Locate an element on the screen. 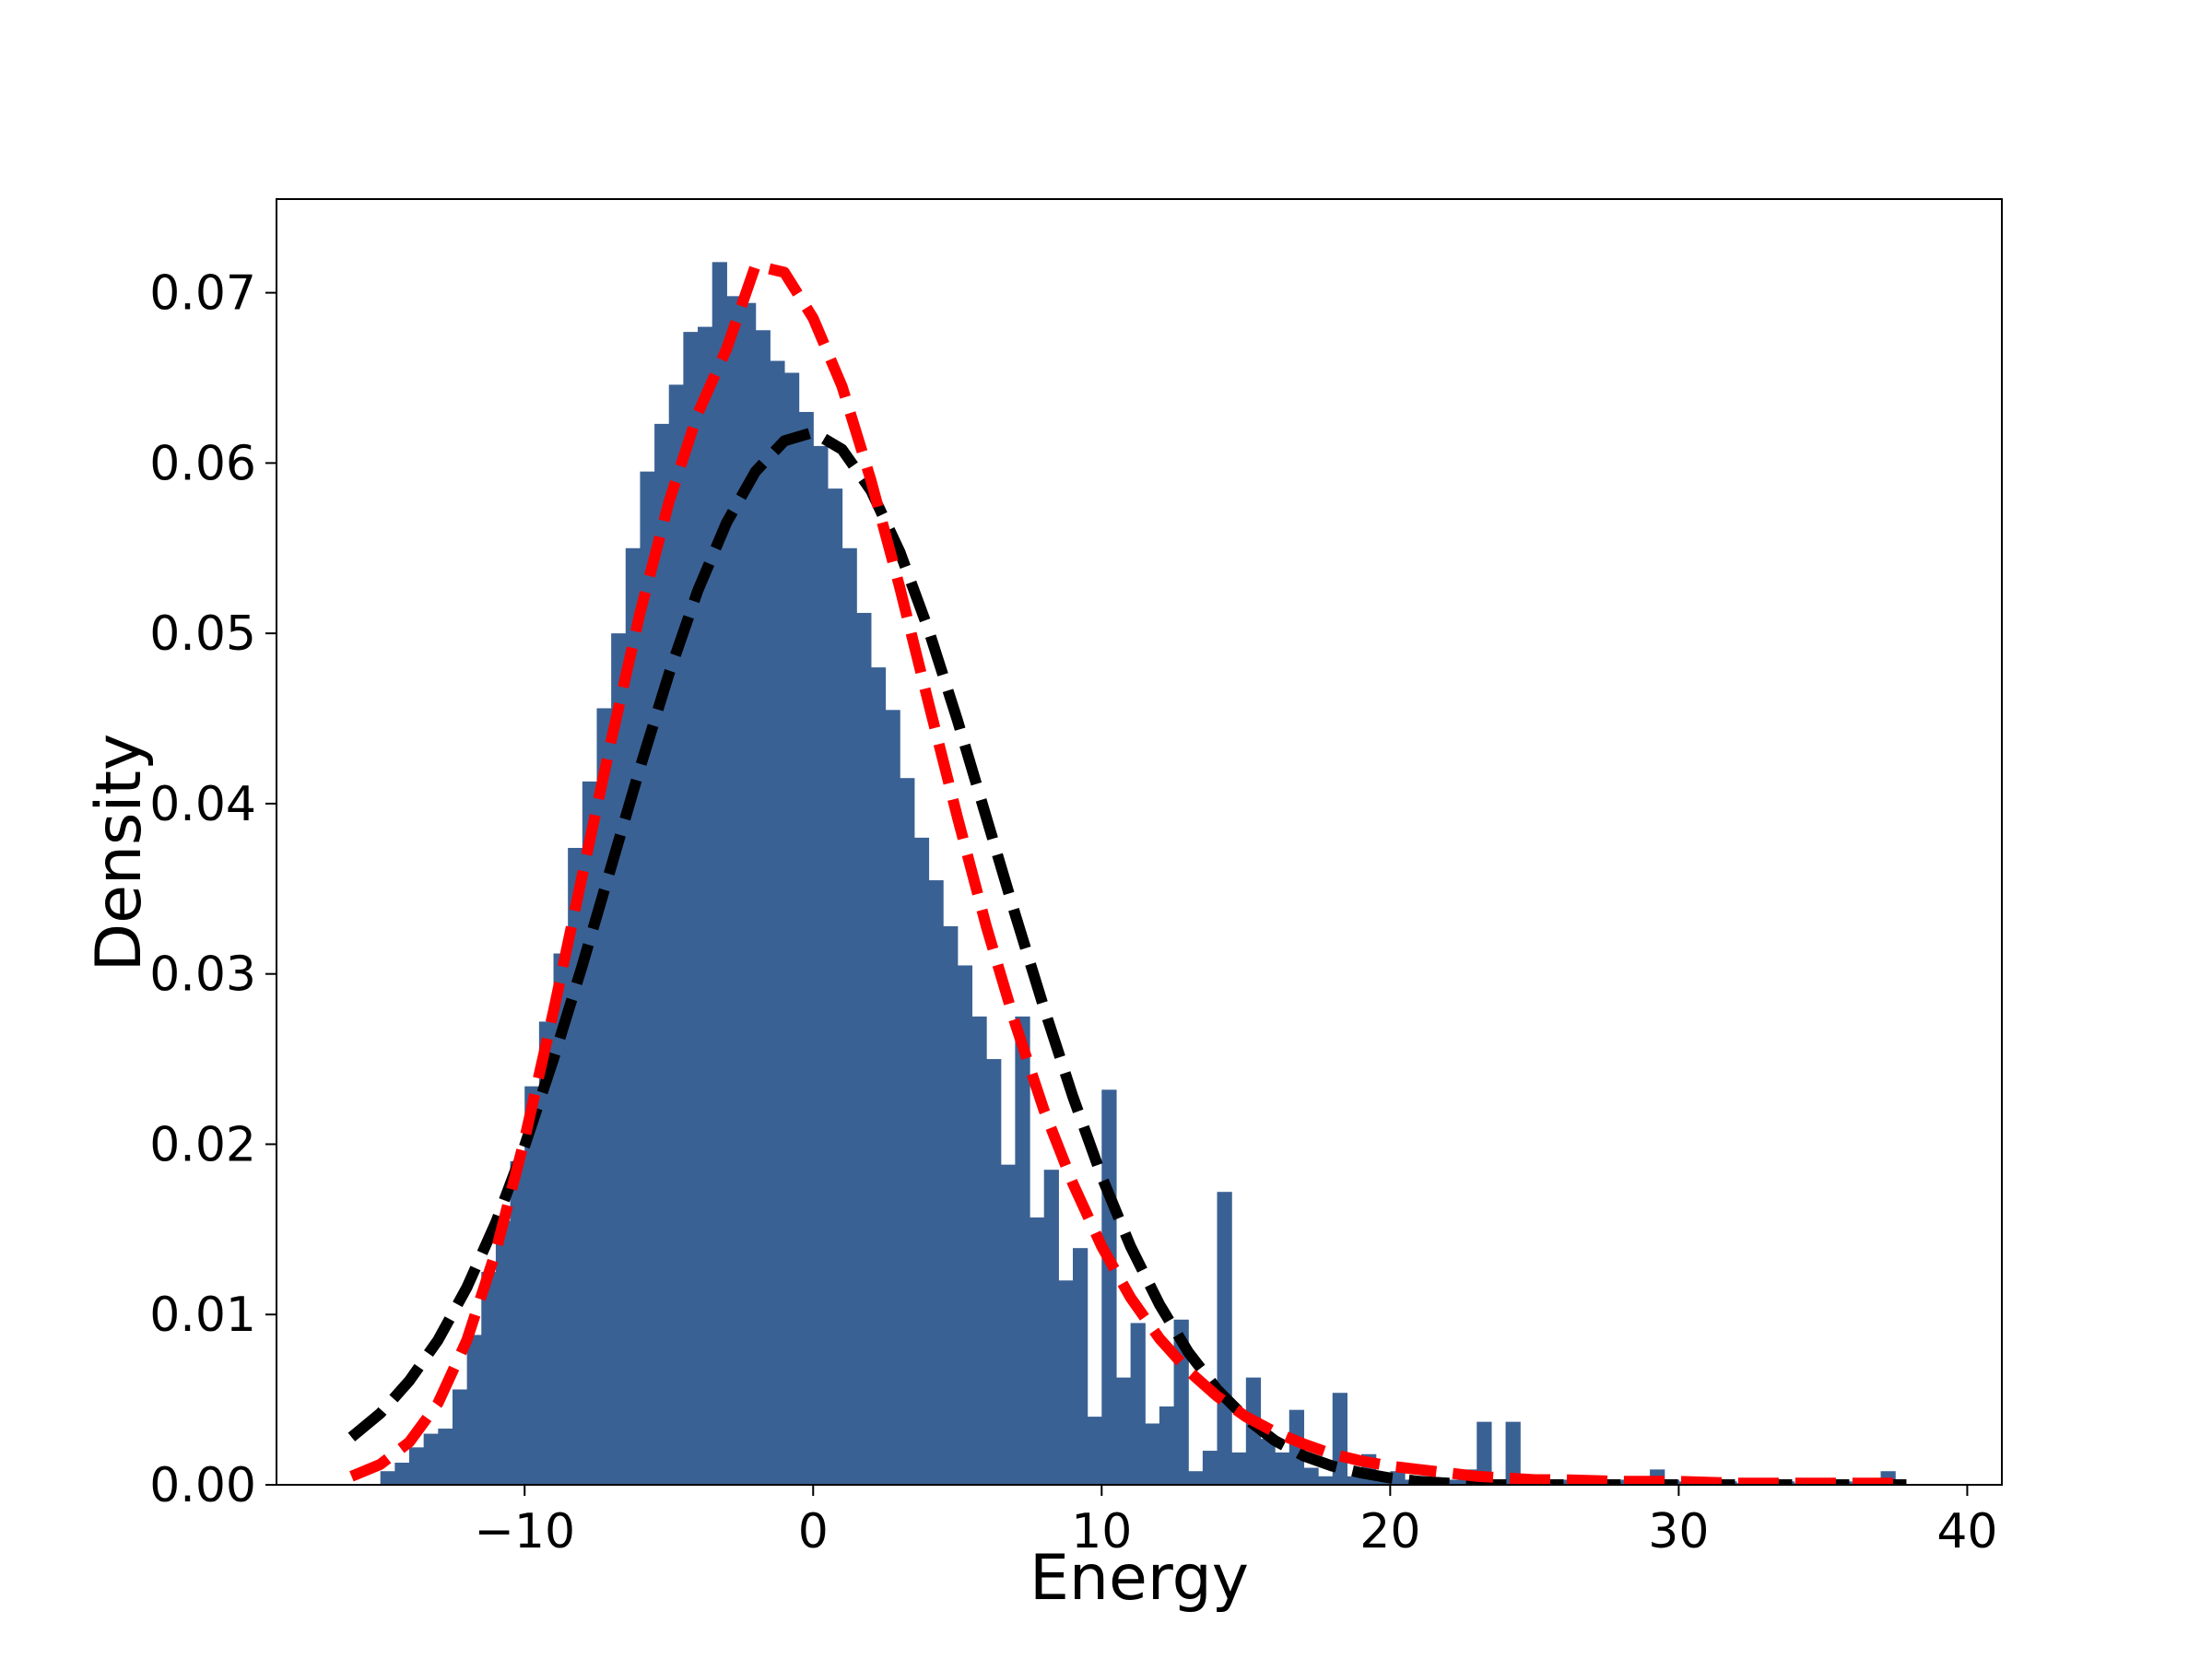 The height and width of the screenshot is (1659, 2212). y-axis: 0.00 0.01 0.02 0.03 0.04 0.05 0.06 0.07 is located at coordinates (212, 889).